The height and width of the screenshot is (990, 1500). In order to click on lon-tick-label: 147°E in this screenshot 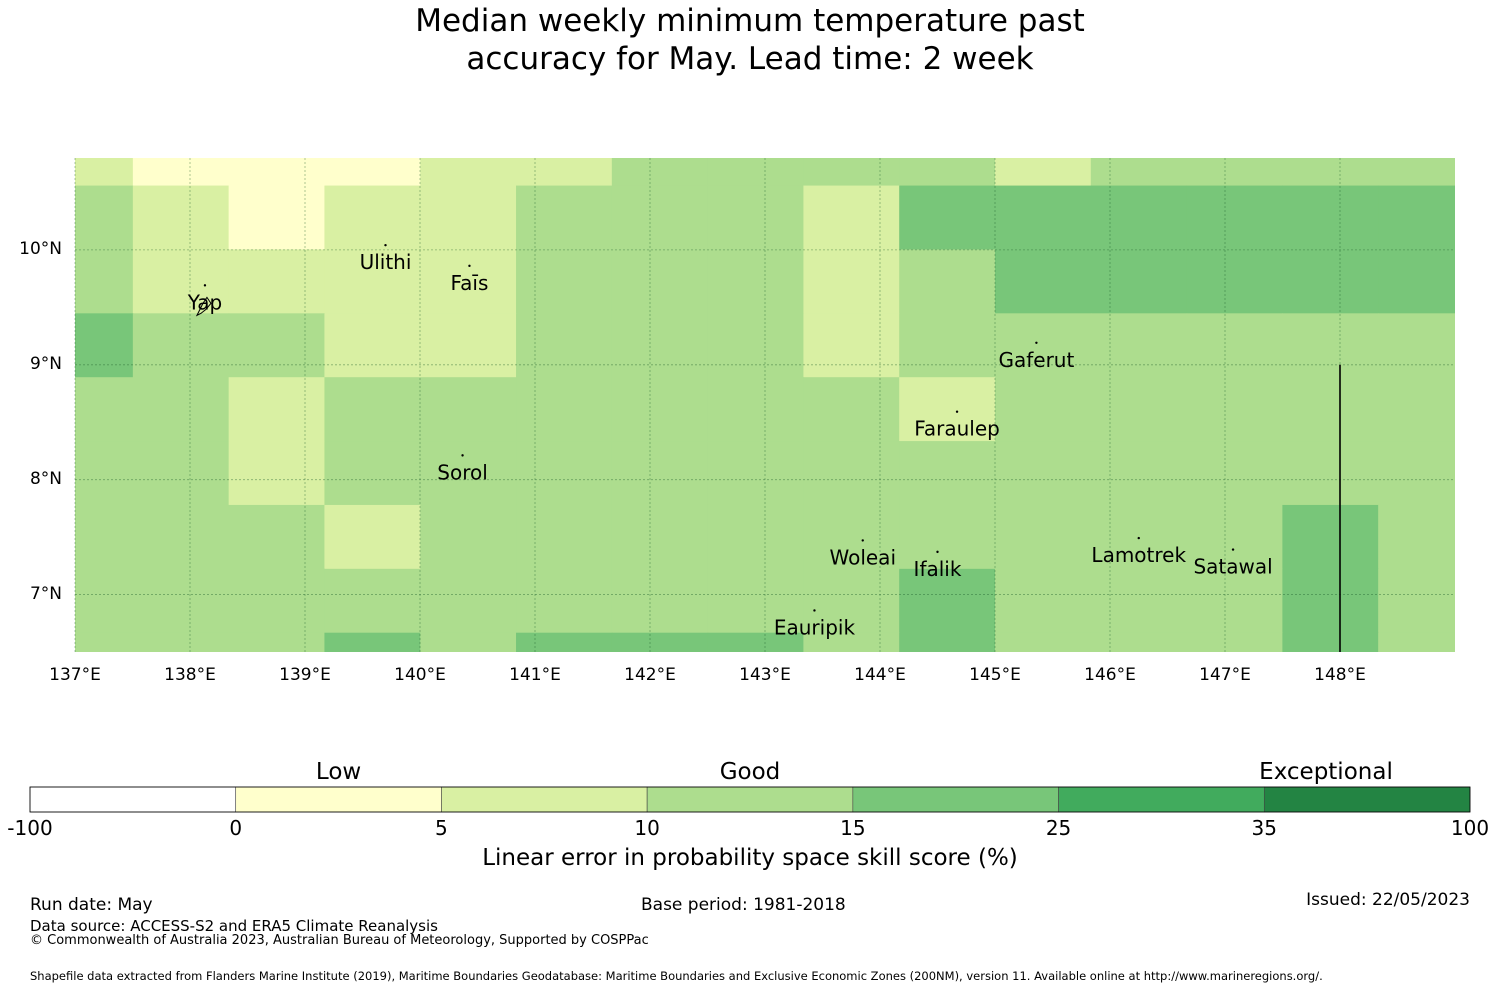, I will do `click(1225, 675)`.